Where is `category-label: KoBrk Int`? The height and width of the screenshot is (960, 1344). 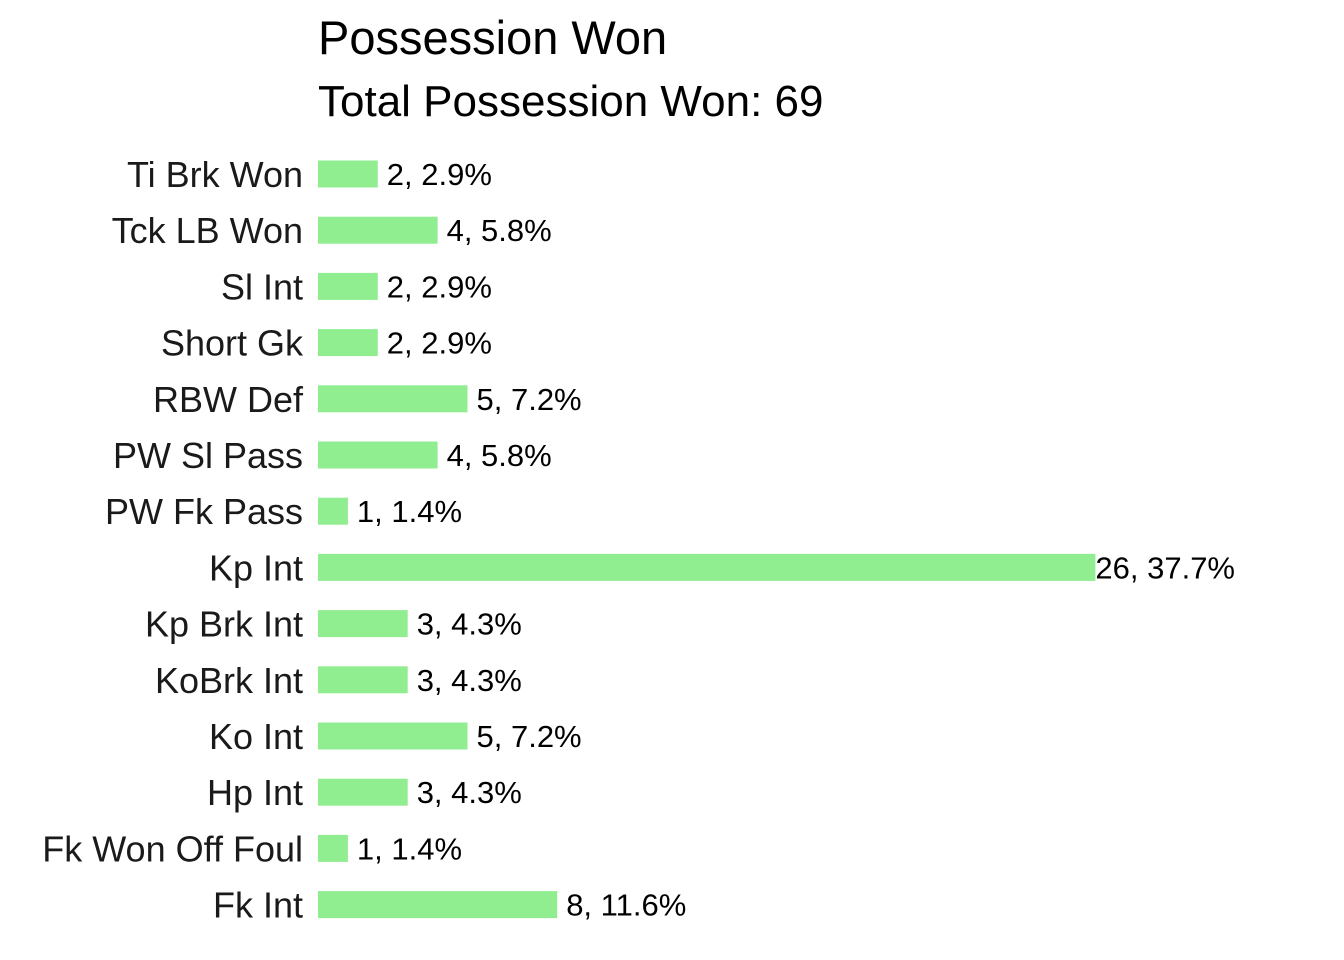
category-label: KoBrk Int is located at coordinates (229, 680).